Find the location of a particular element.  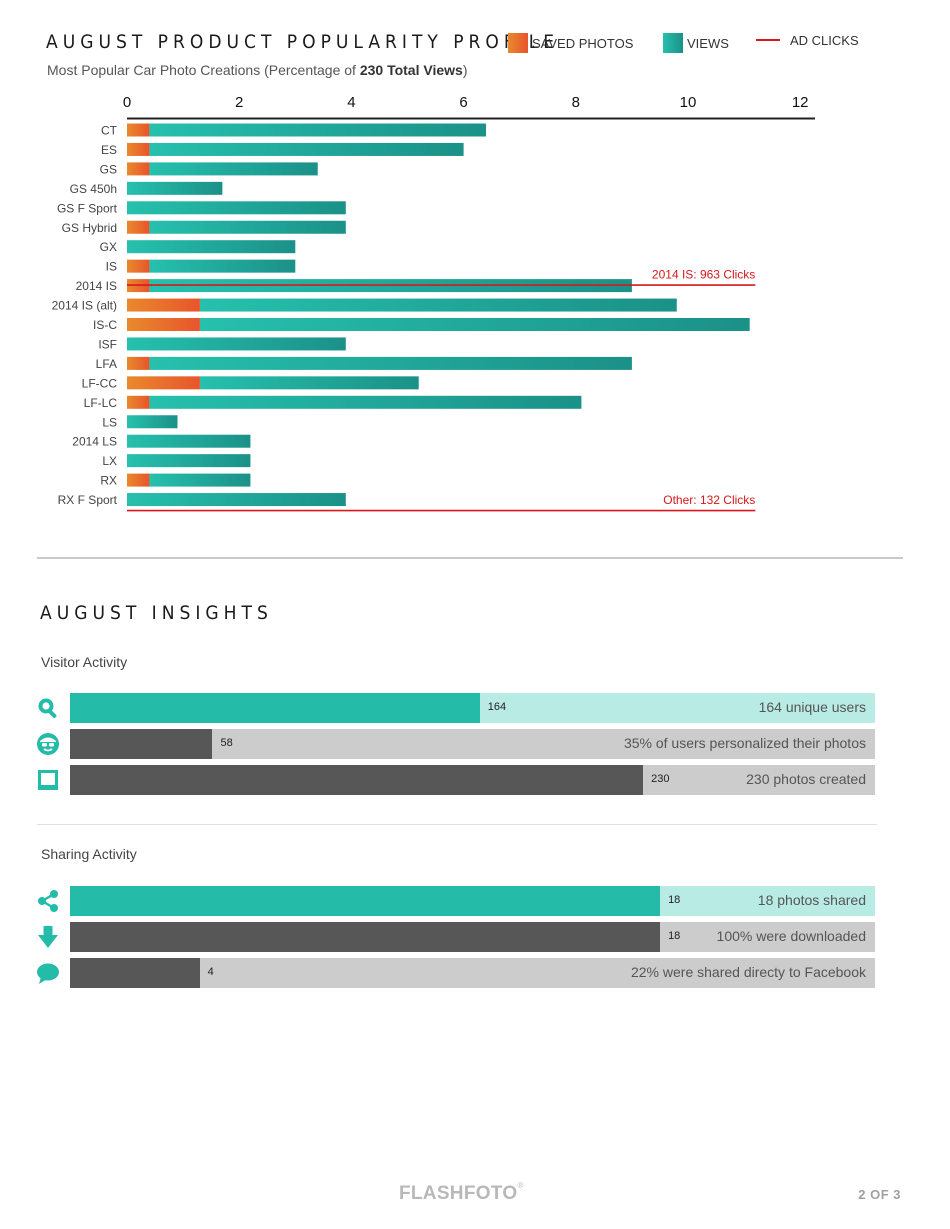

stat-bar-caption: 230 photos created is located at coordinates (806, 779).